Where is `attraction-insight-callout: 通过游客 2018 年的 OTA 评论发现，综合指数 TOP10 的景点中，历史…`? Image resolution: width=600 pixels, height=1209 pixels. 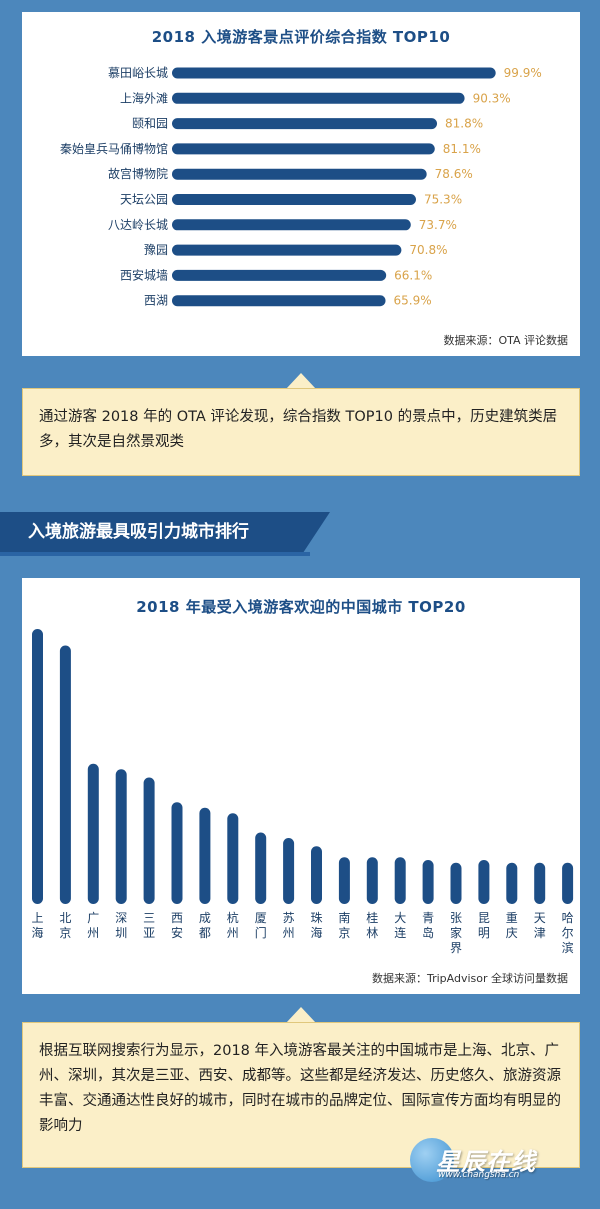 attraction-insight-callout: 通过游客 2018 年的 OTA 评论发现，综合指数 TOP10 的景点中，历史… is located at coordinates (301, 432).